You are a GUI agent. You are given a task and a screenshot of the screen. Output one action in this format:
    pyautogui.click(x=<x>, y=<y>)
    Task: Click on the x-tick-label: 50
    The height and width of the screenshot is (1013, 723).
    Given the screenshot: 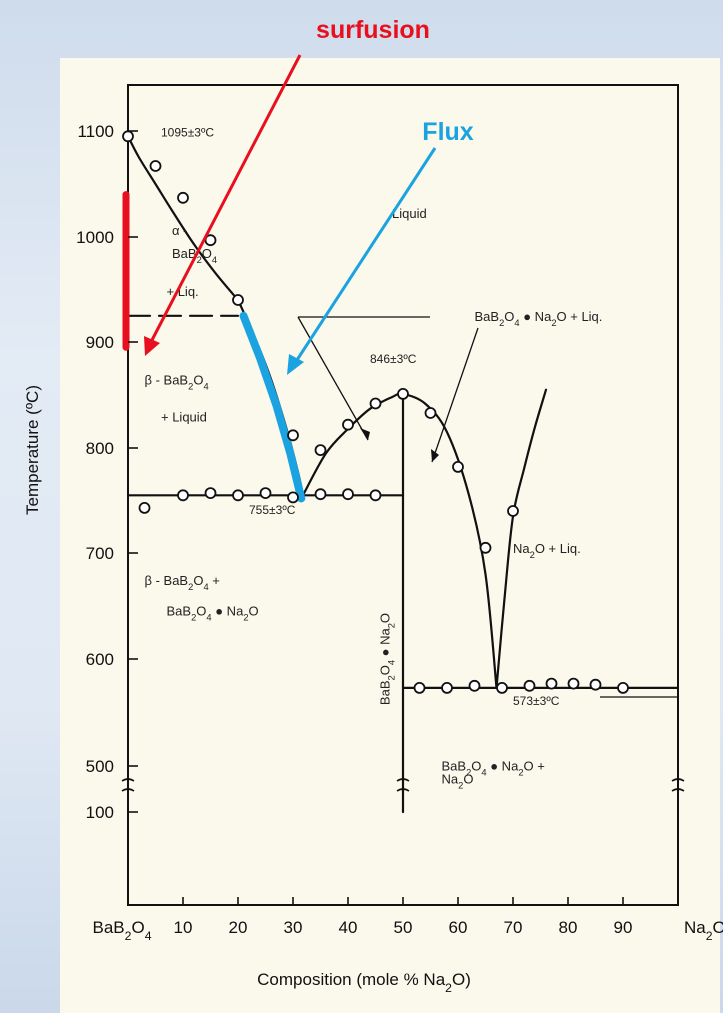 What is the action you would take?
    pyautogui.click(x=403, y=927)
    